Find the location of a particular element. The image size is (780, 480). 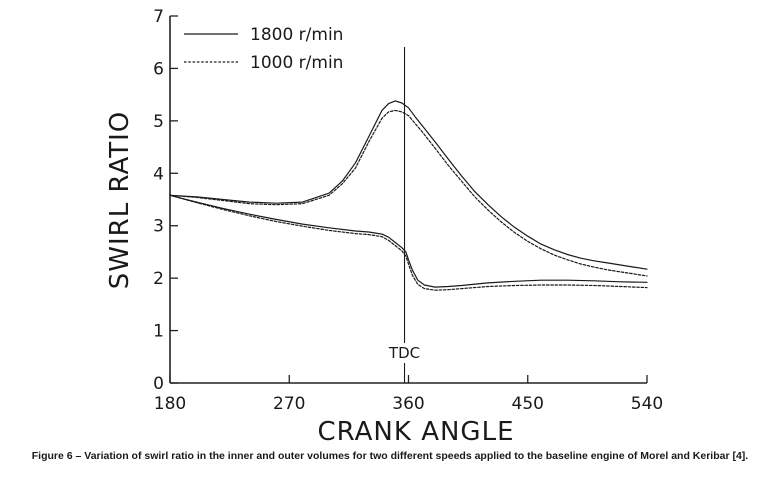

y-tick-label: 3 is located at coordinates (158, 227).